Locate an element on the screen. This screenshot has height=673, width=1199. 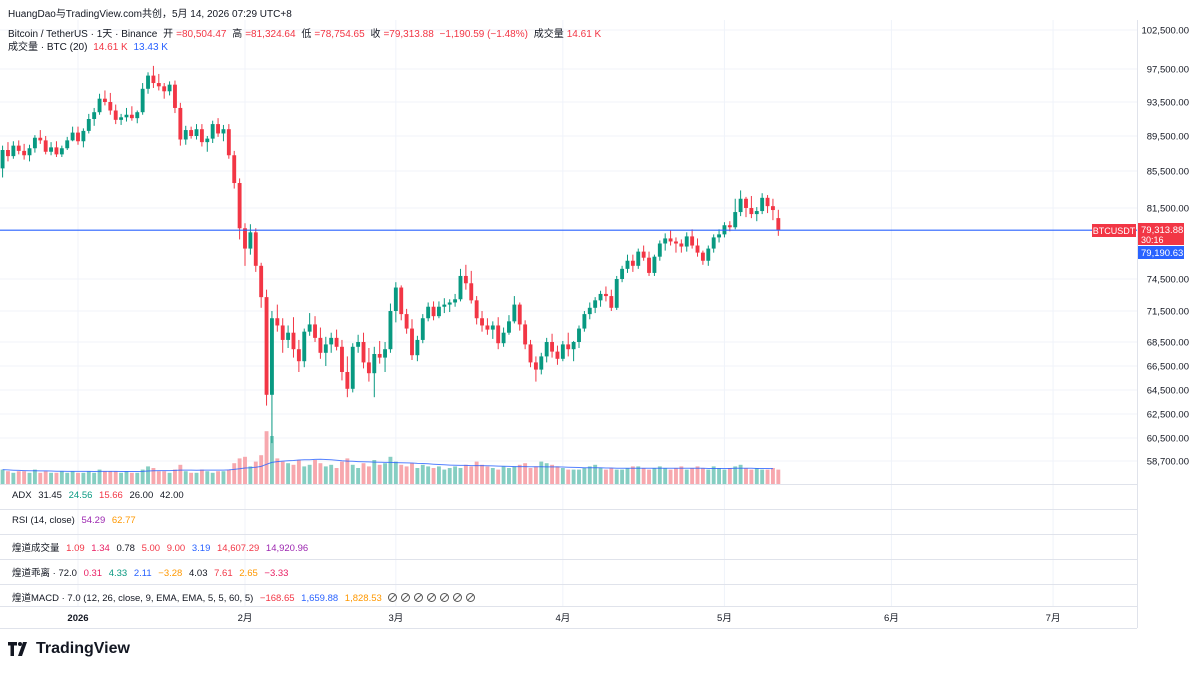
adx-di-plus: 24.56 is located at coordinates (80, 495).